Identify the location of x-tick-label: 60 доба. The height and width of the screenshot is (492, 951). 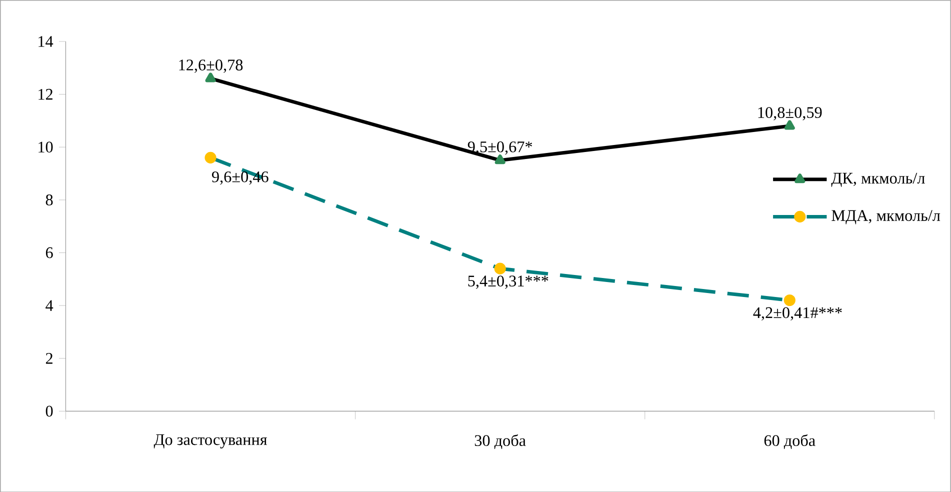
(790, 441).